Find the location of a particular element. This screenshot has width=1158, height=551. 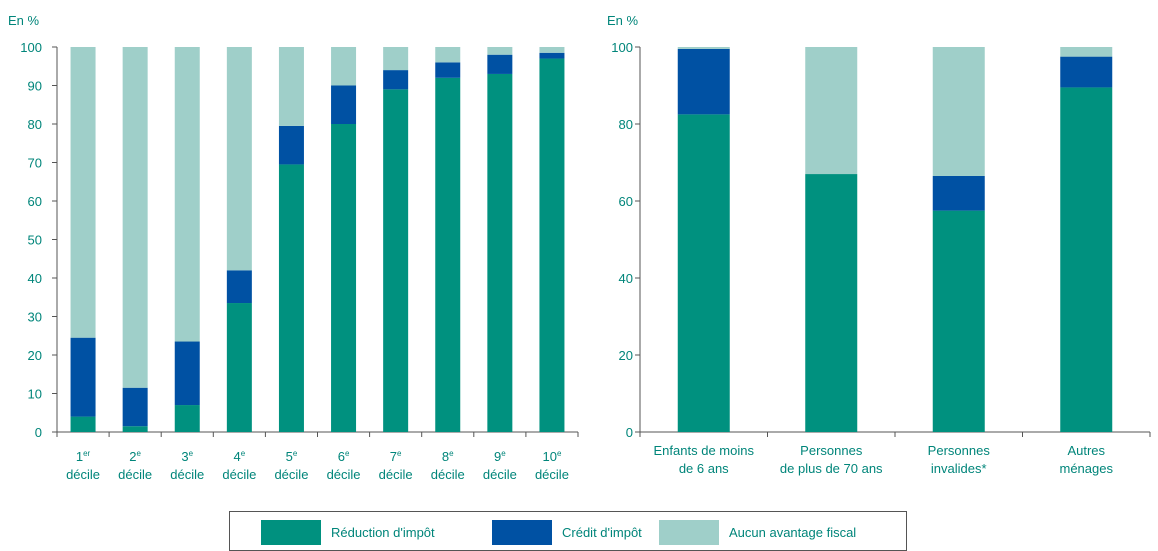

x-category-label: 4e is located at coordinates (240, 456).